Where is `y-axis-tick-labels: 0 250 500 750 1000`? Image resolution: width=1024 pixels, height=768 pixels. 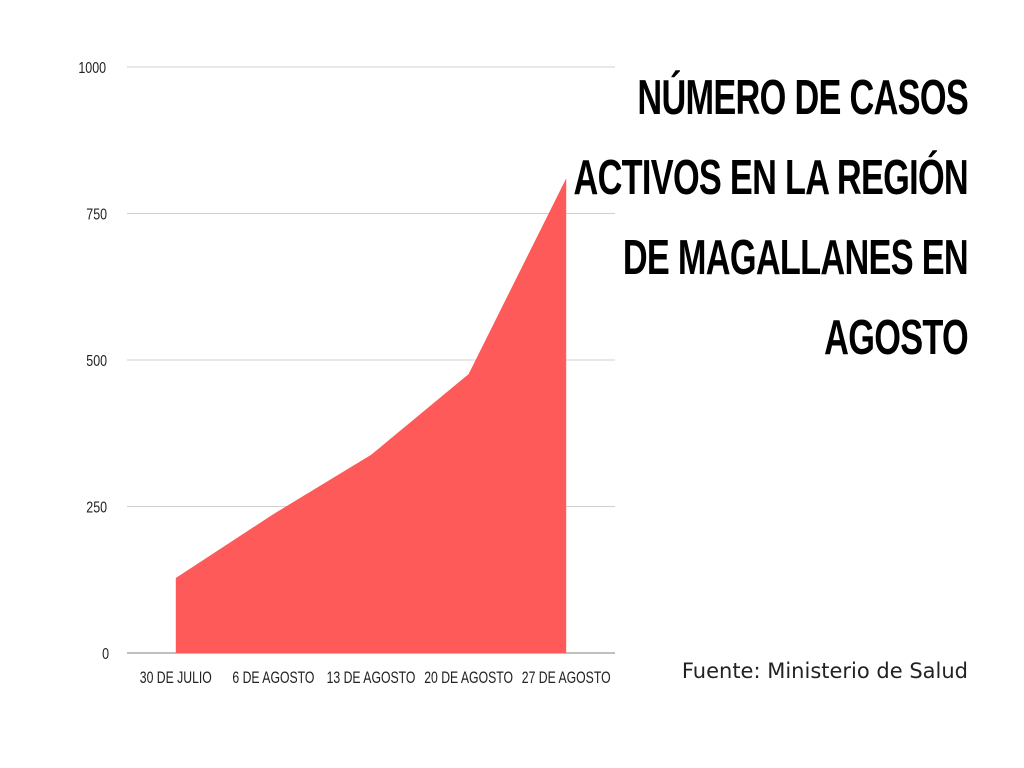 y-axis-tick-labels: 0 250 500 750 1000 is located at coordinates (93, 362).